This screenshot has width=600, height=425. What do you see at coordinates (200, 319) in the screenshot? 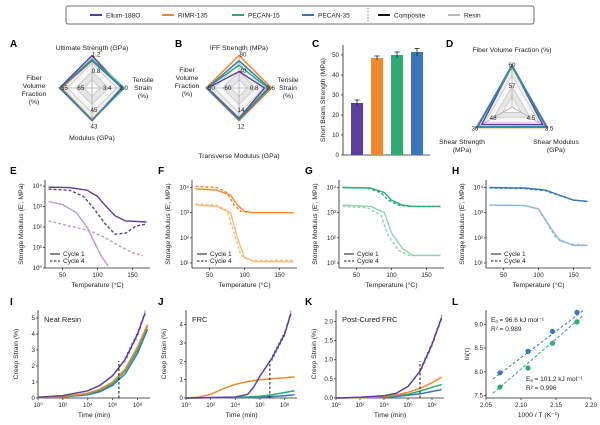
I see `panel-title: FRC` at bounding box center [200, 319].